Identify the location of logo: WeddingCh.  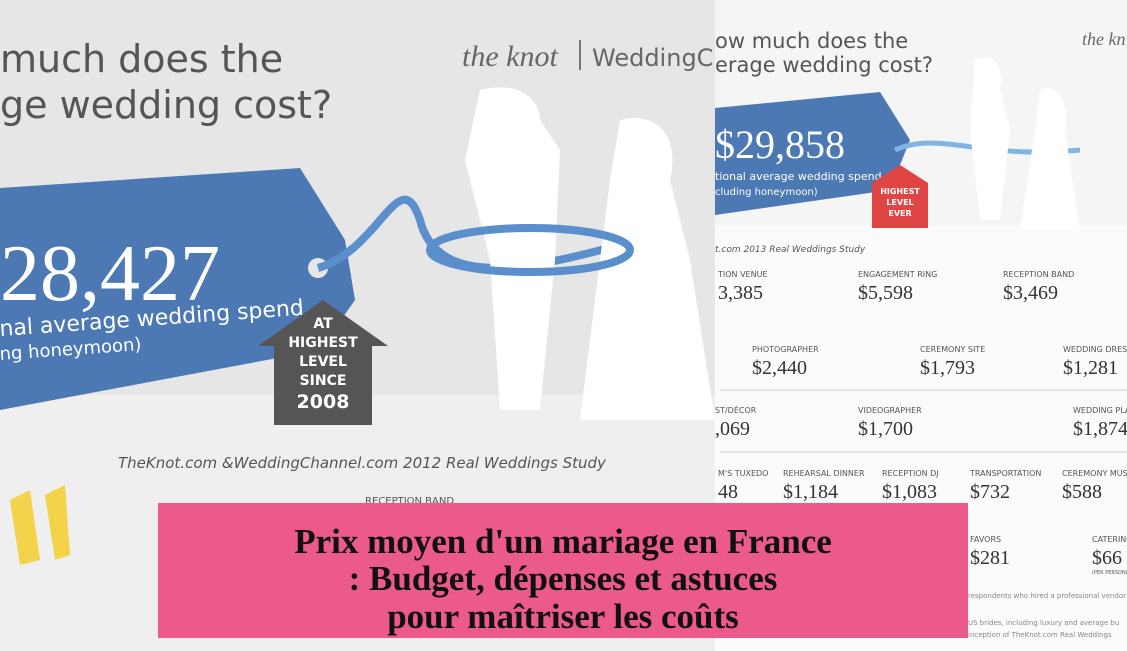
(660, 58).